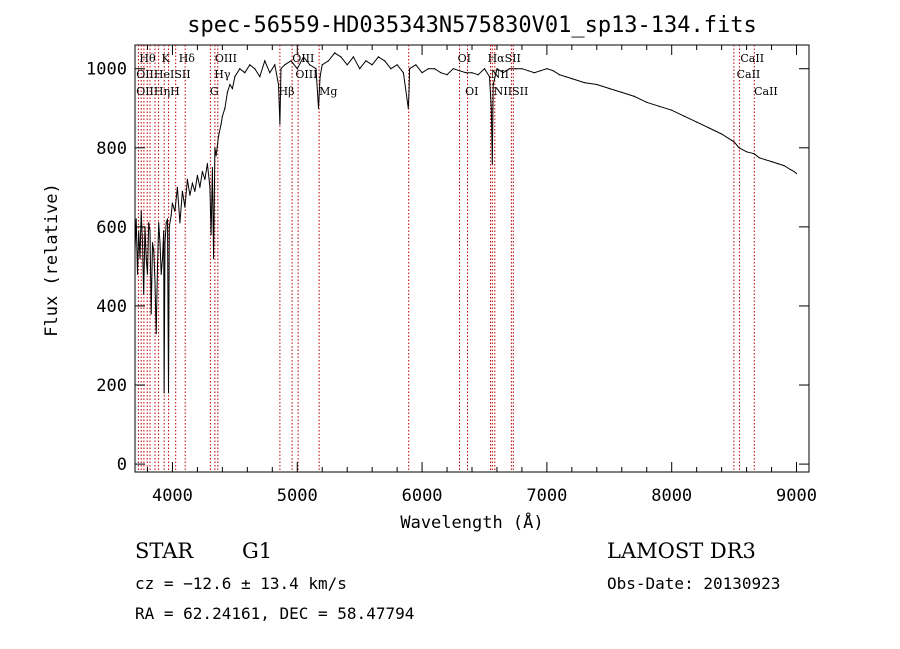  I want to click on line-label: Hδ, so click(187, 58).